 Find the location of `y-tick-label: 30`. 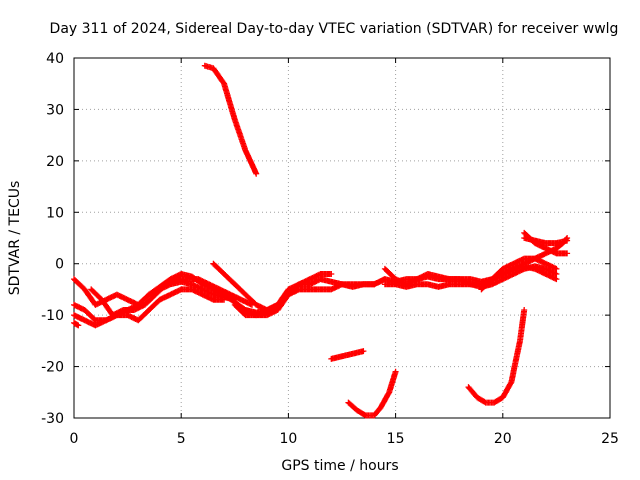

y-tick-label: 30 is located at coordinates (55, 110).